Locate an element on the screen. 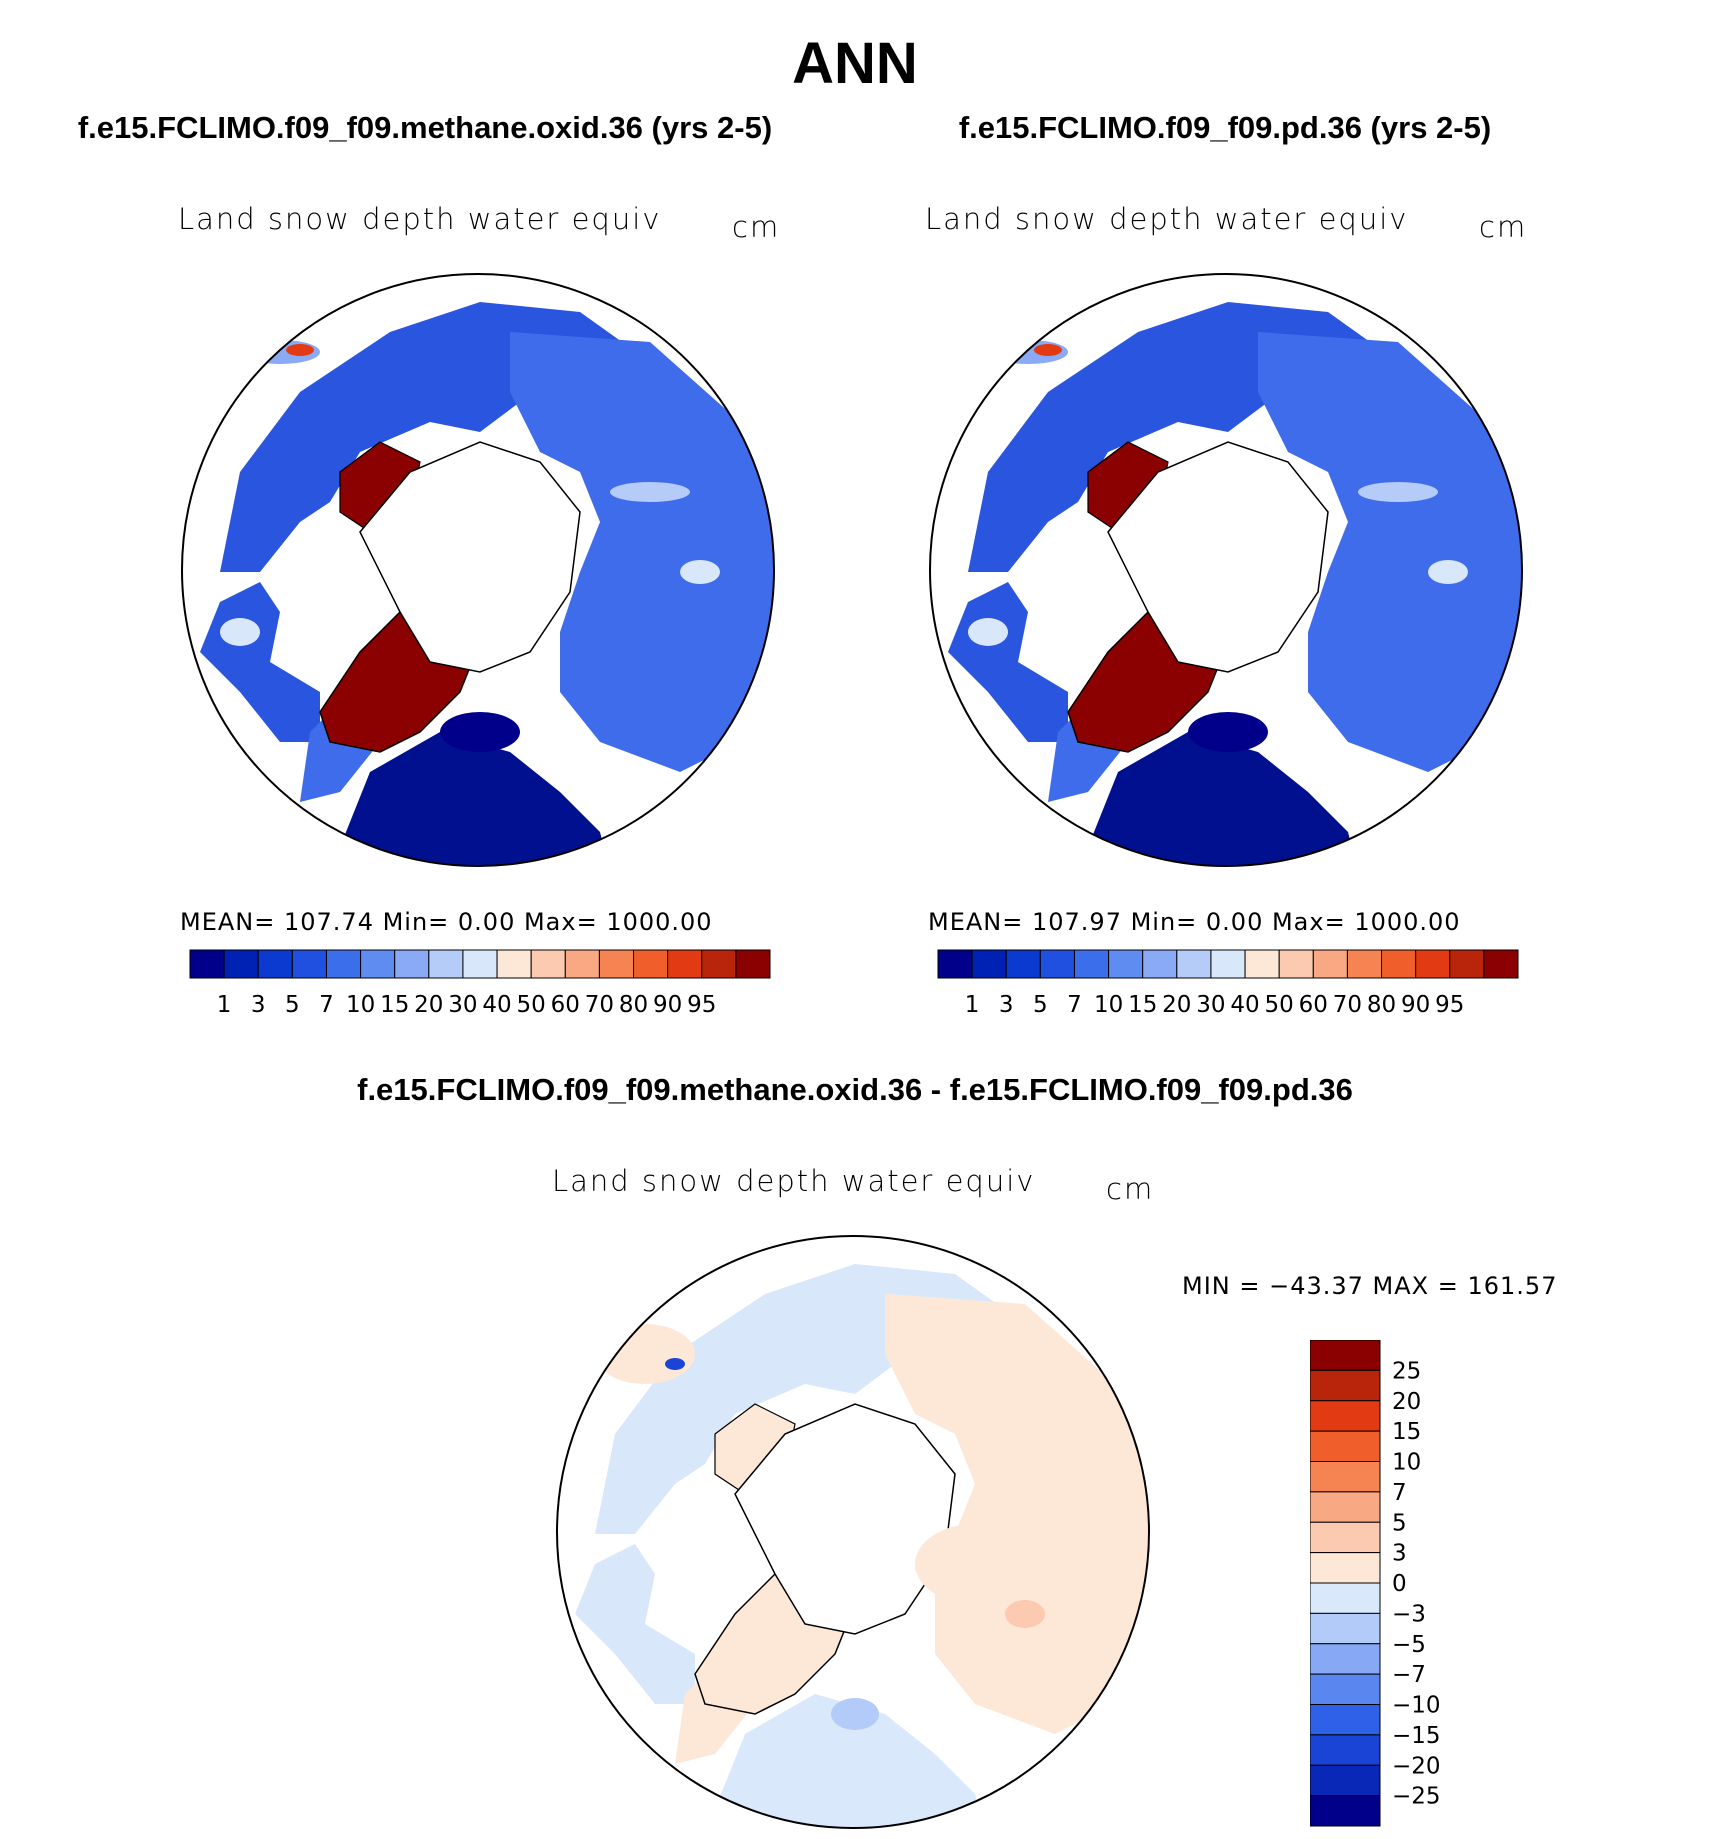  panel1-colorbar: 1 3 5 7 10 15 20 30 40 50 60 70 80 90 95 is located at coordinates (480, 983).